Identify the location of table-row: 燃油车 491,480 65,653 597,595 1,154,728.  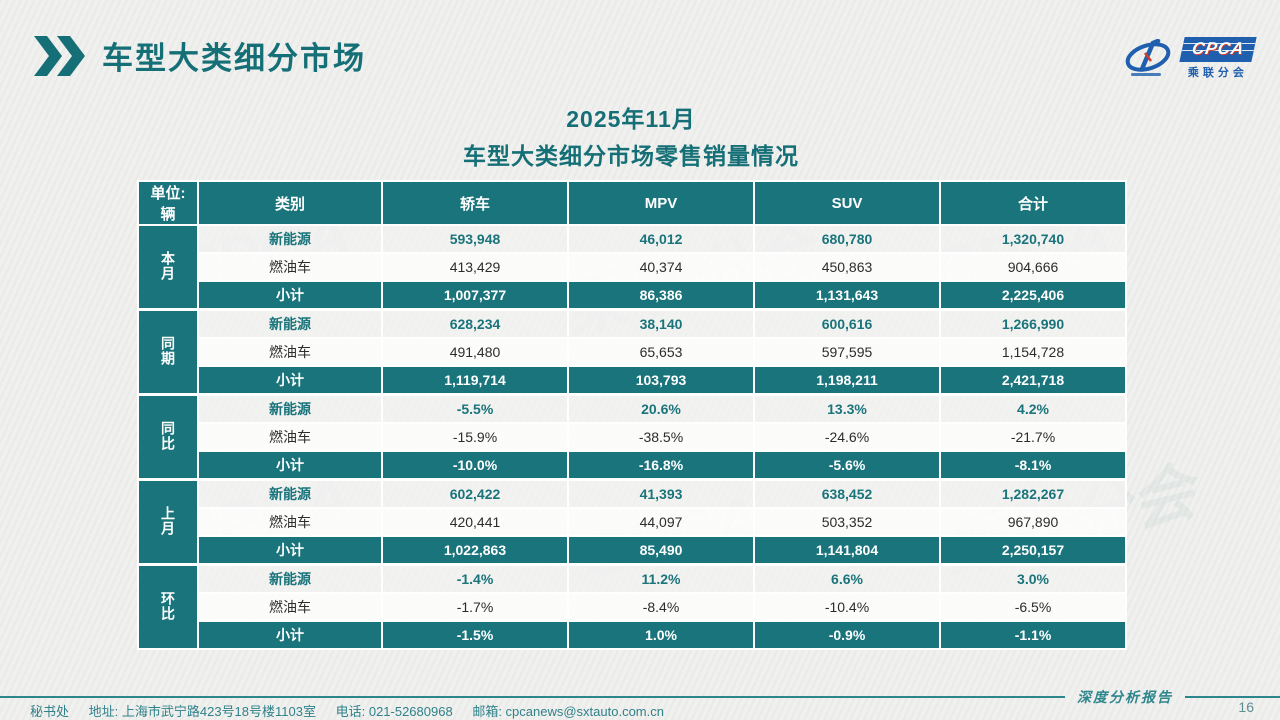
(632, 352).